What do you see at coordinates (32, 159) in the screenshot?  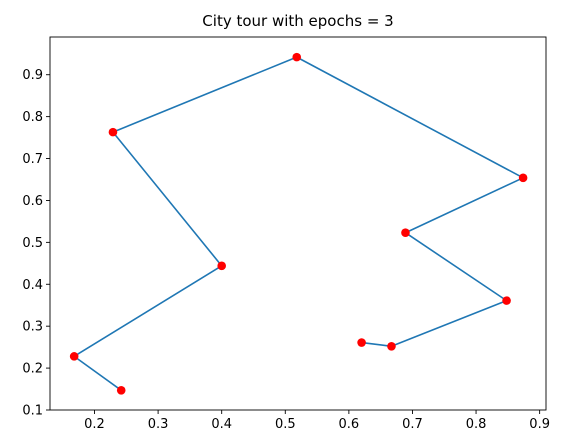 I see `y-tick-label: 0.7` at bounding box center [32, 159].